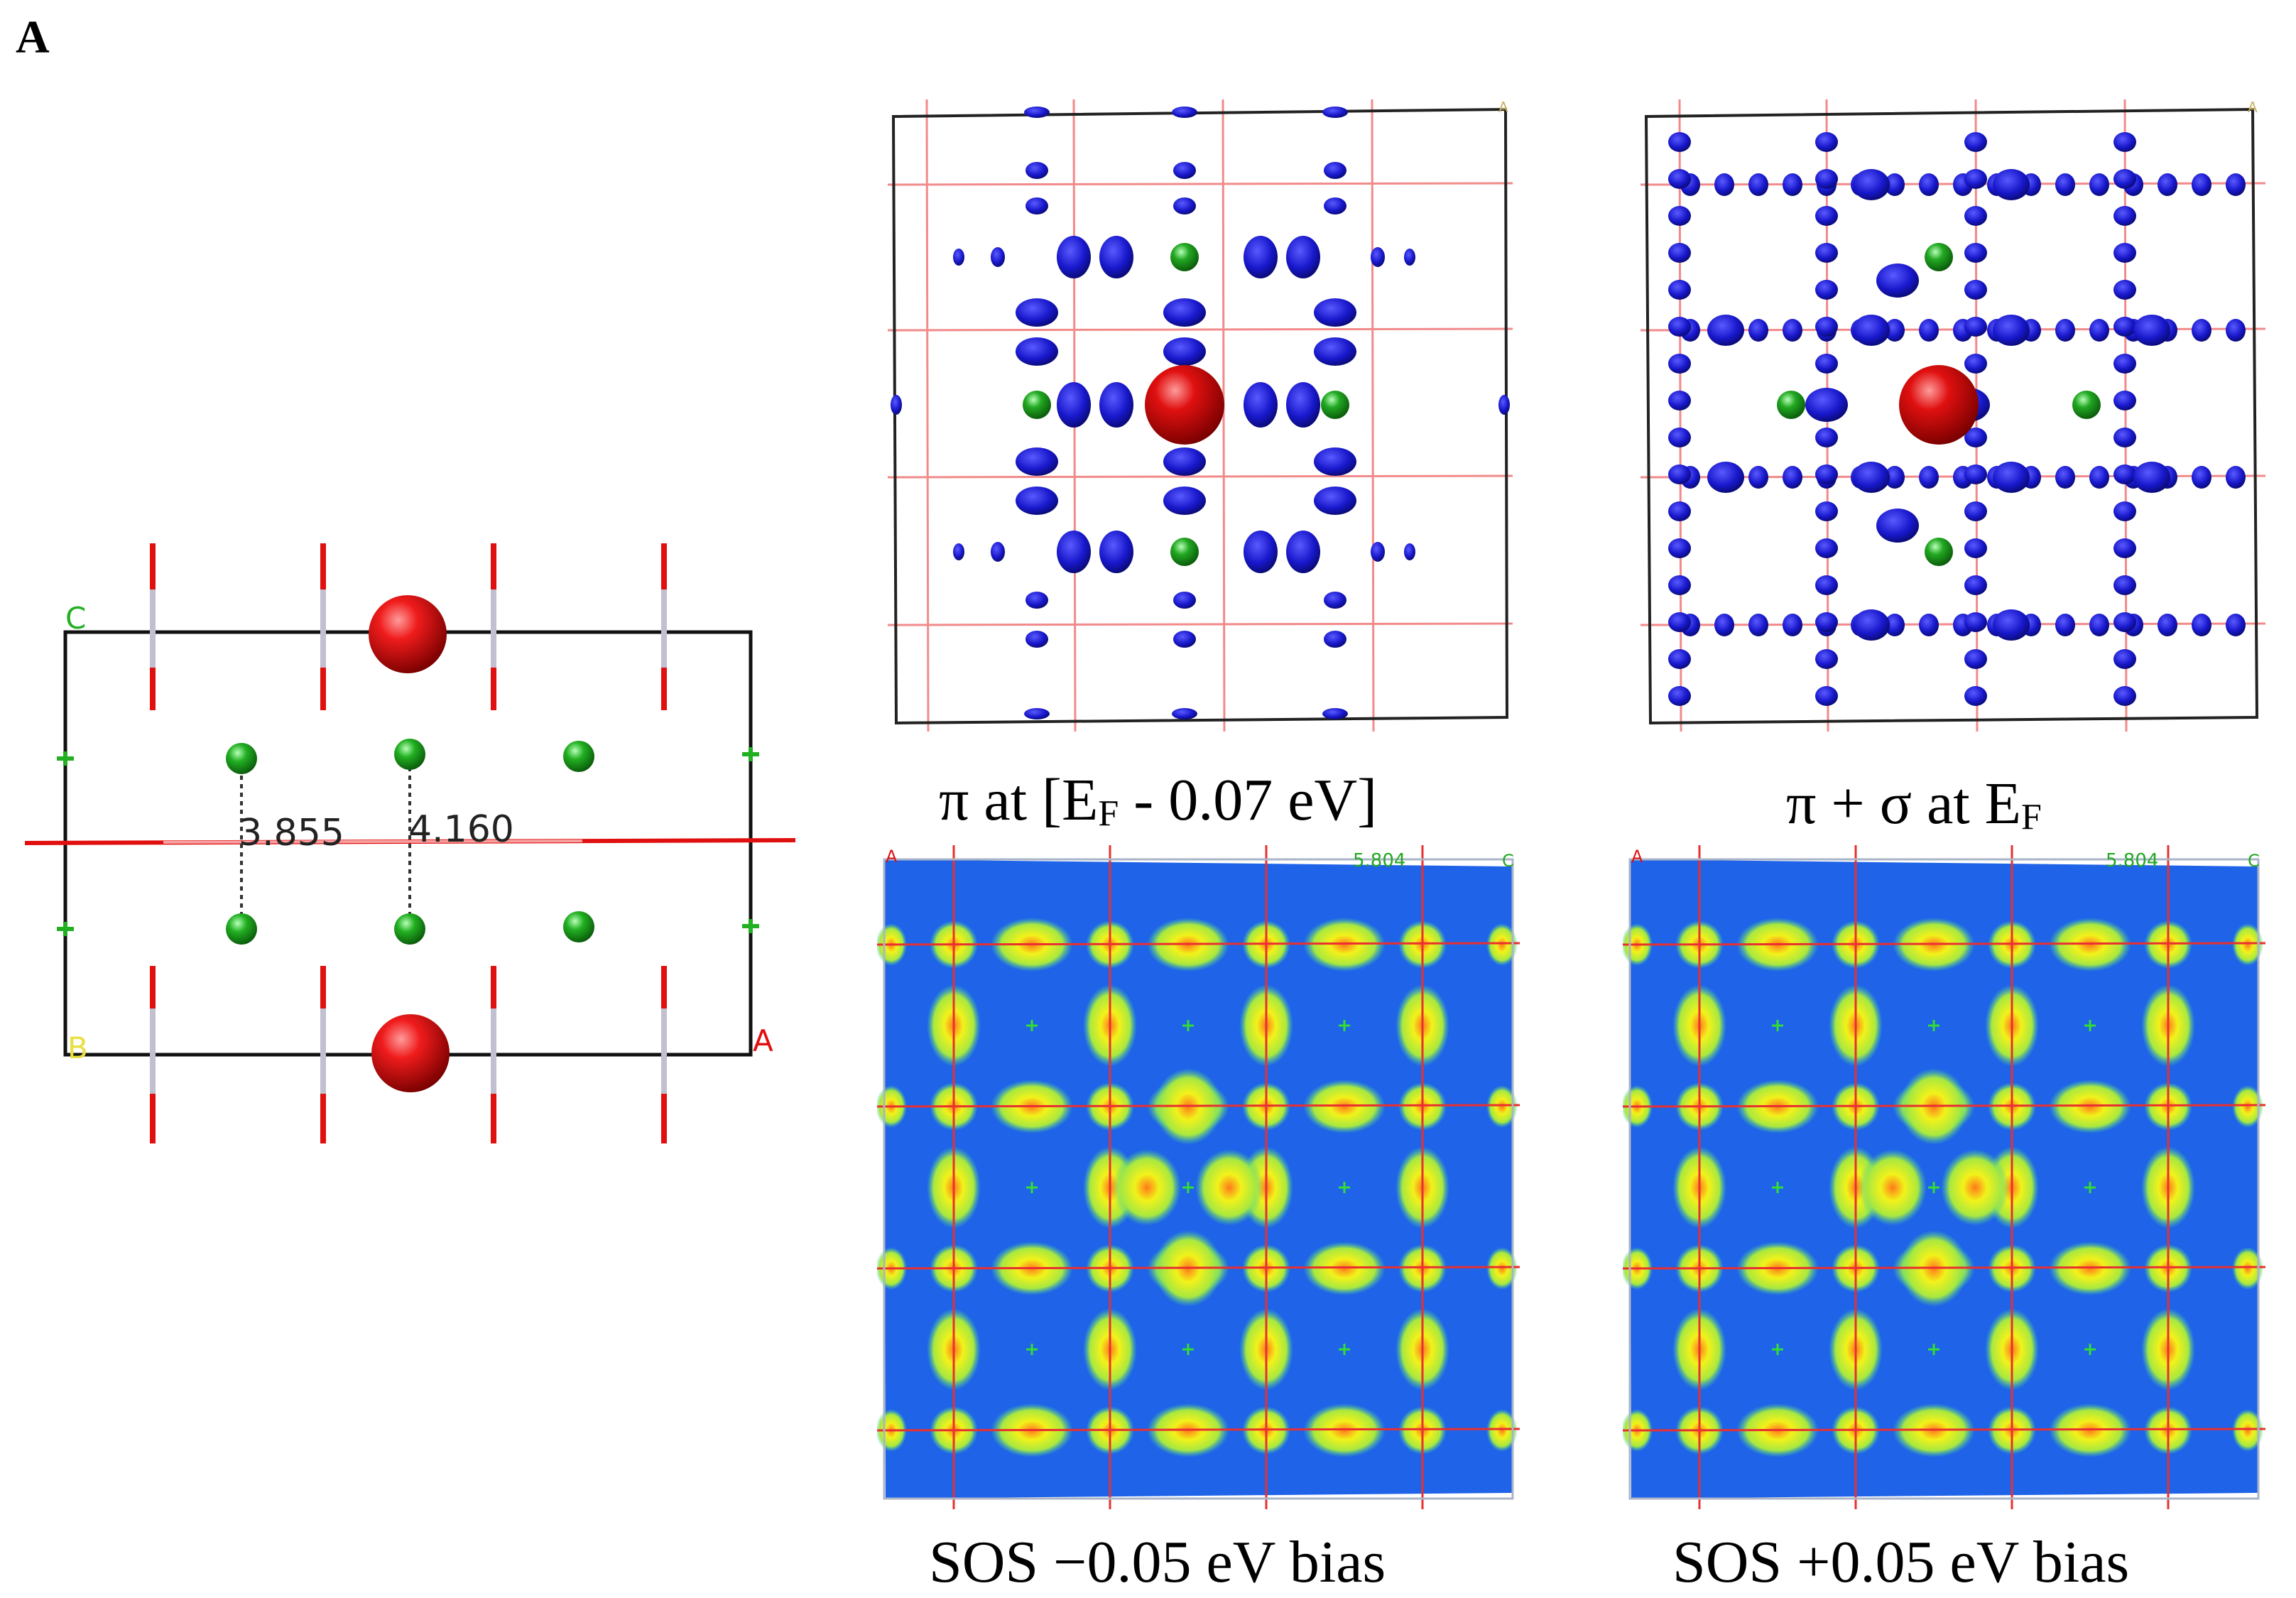  I want to click on distance-label-1: 3.855, so click(291, 833).